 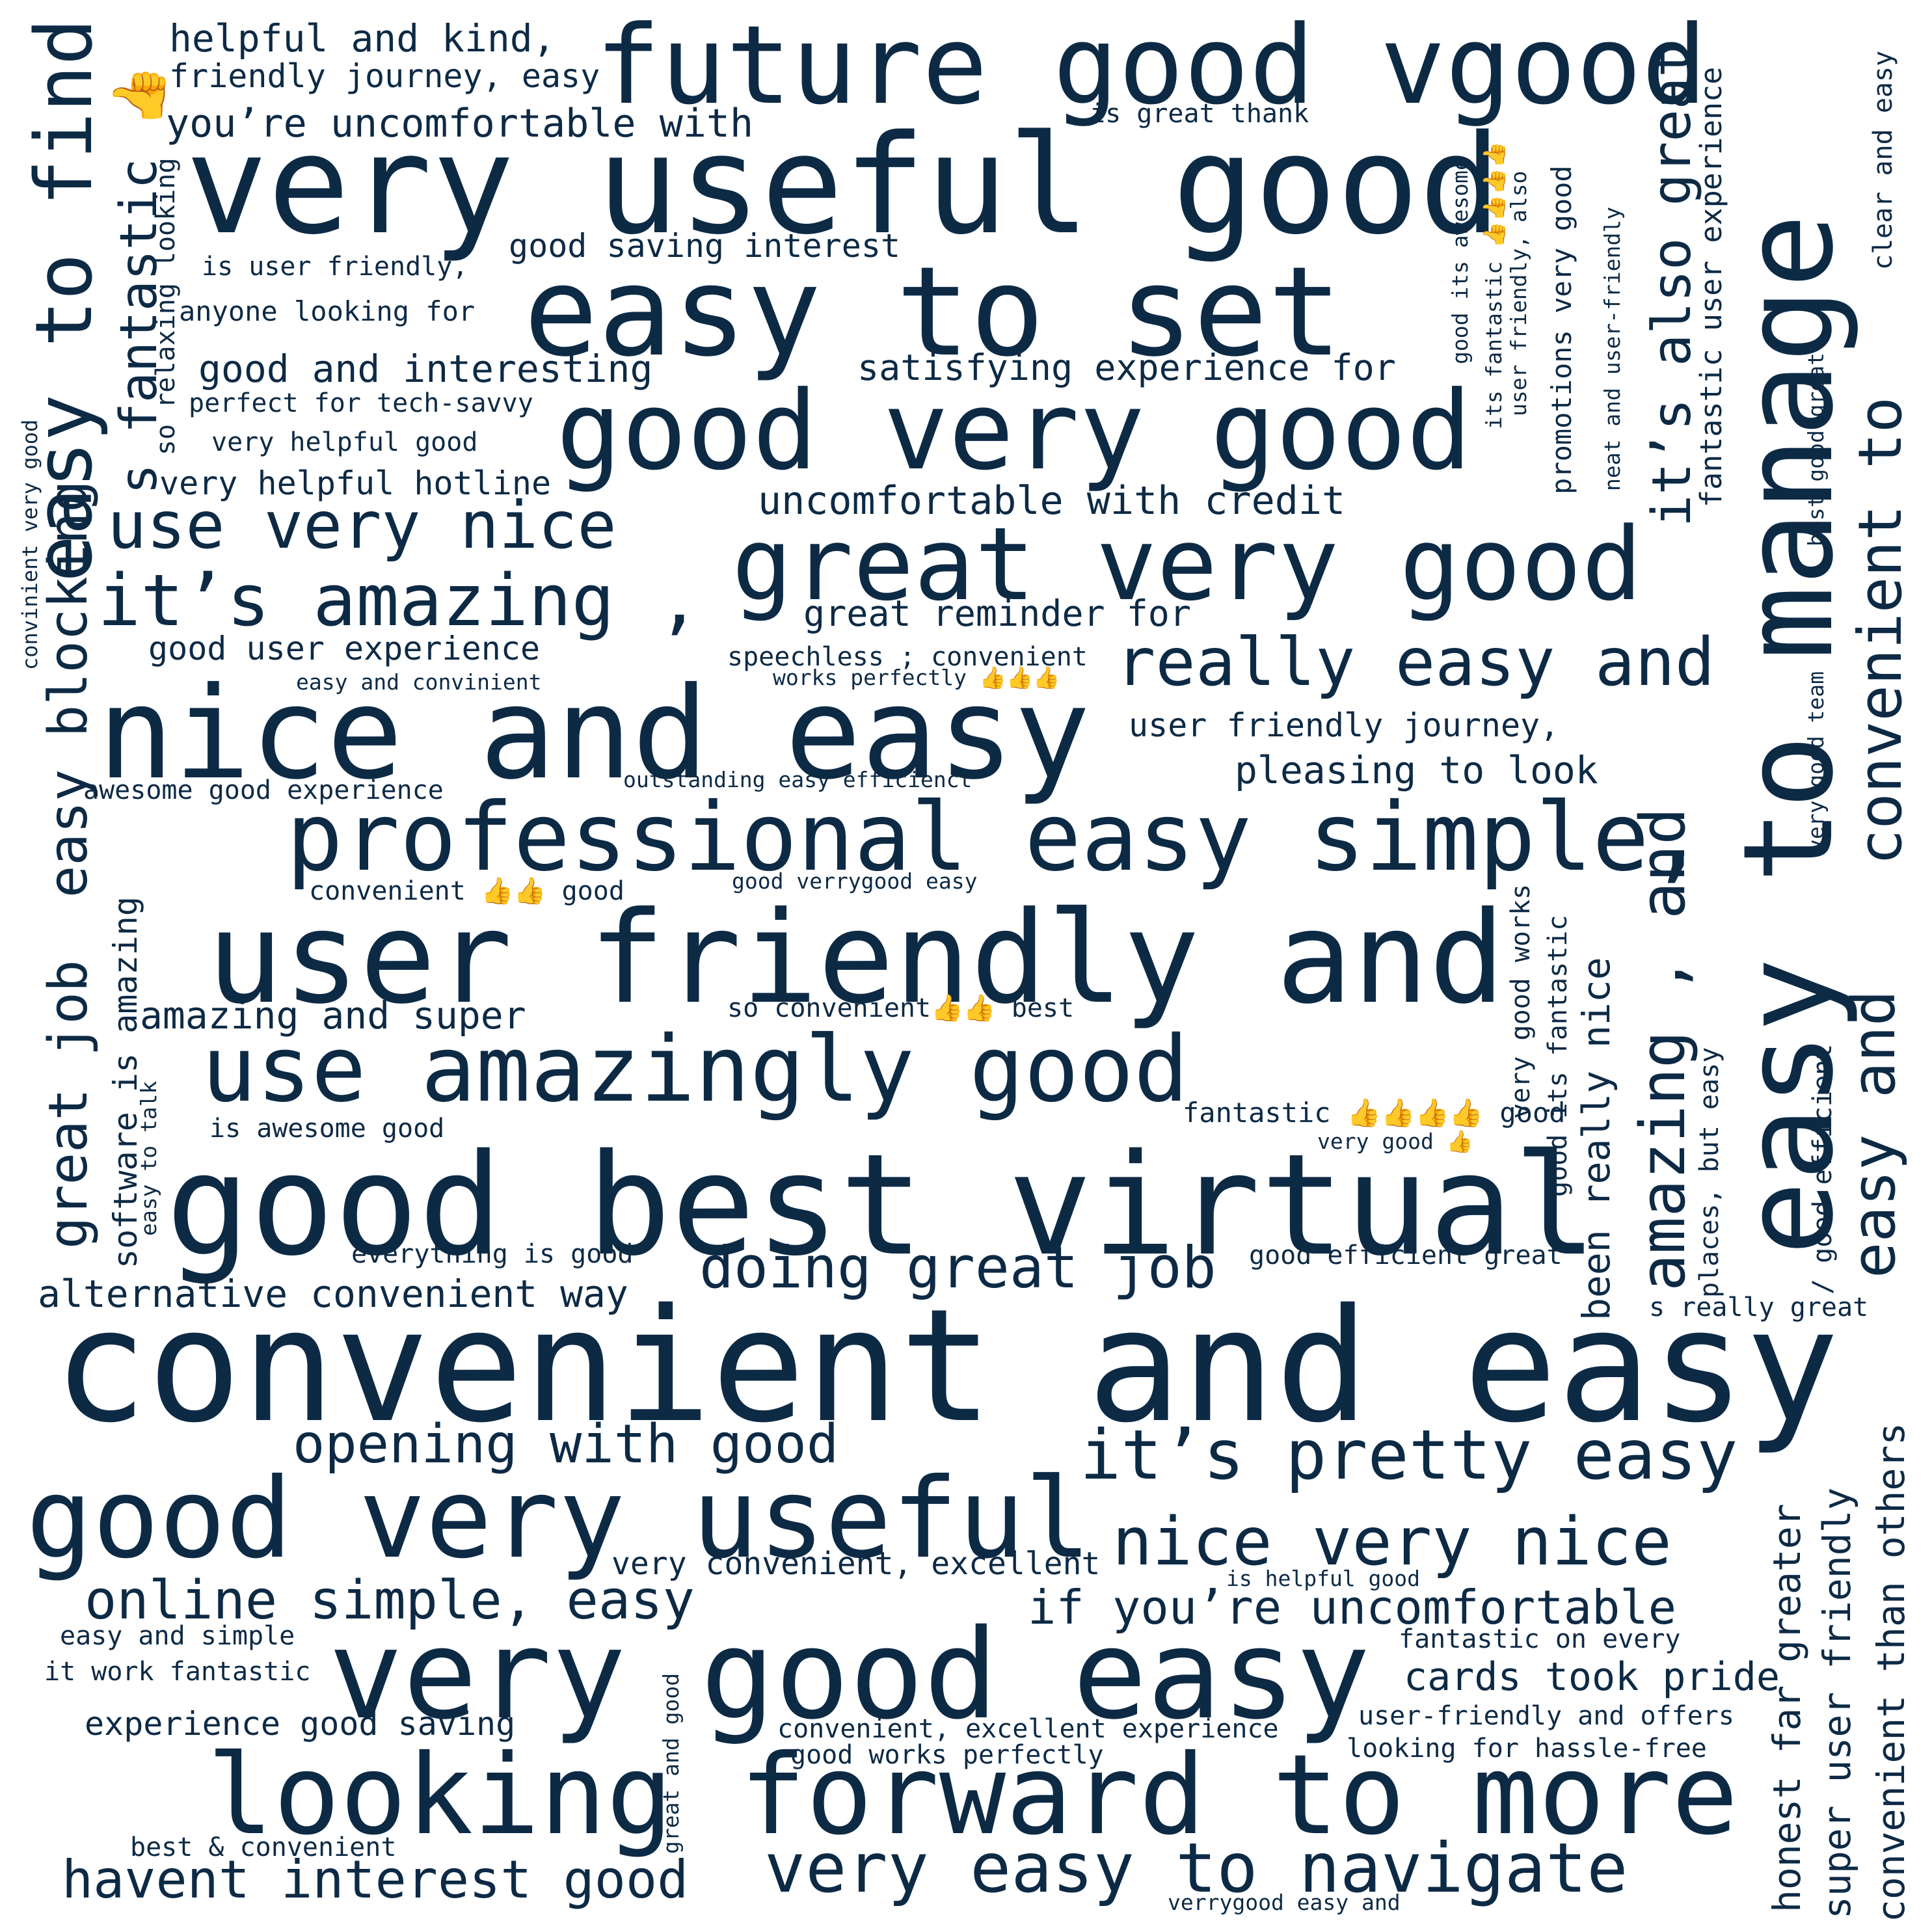 I want to click on word-user-friendly-also: user friendly, also, so click(x=1518, y=293).